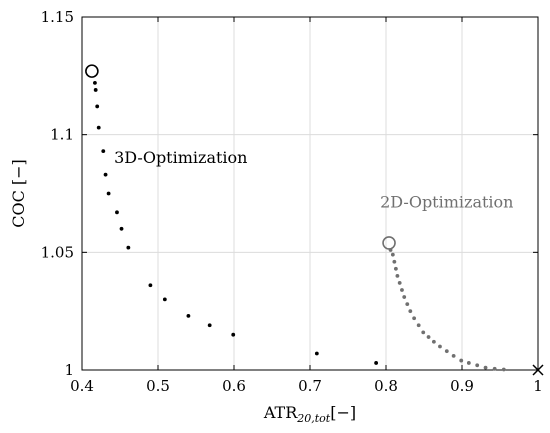  Describe the element at coordinates (69, 370) in the screenshot. I see `y-tick-label: 1` at that location.